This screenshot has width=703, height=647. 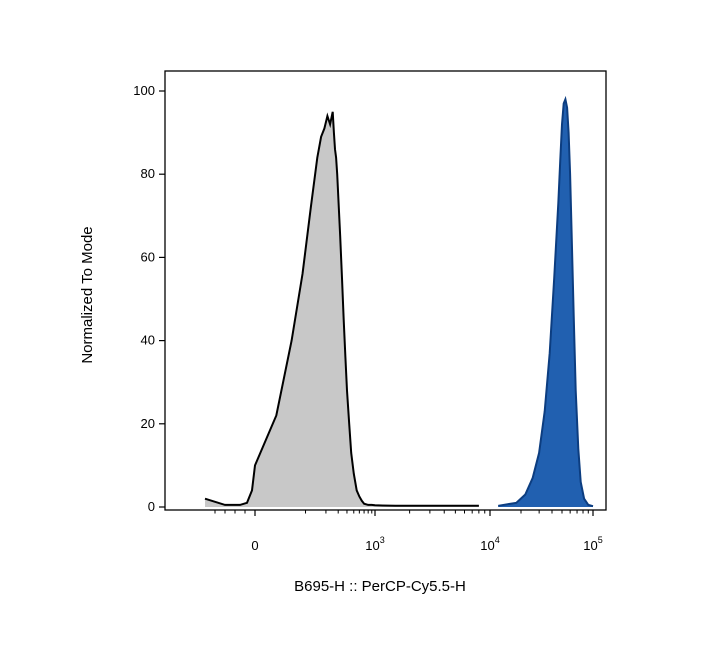 I want to click on series-2-area, so click(x=545, y=303).